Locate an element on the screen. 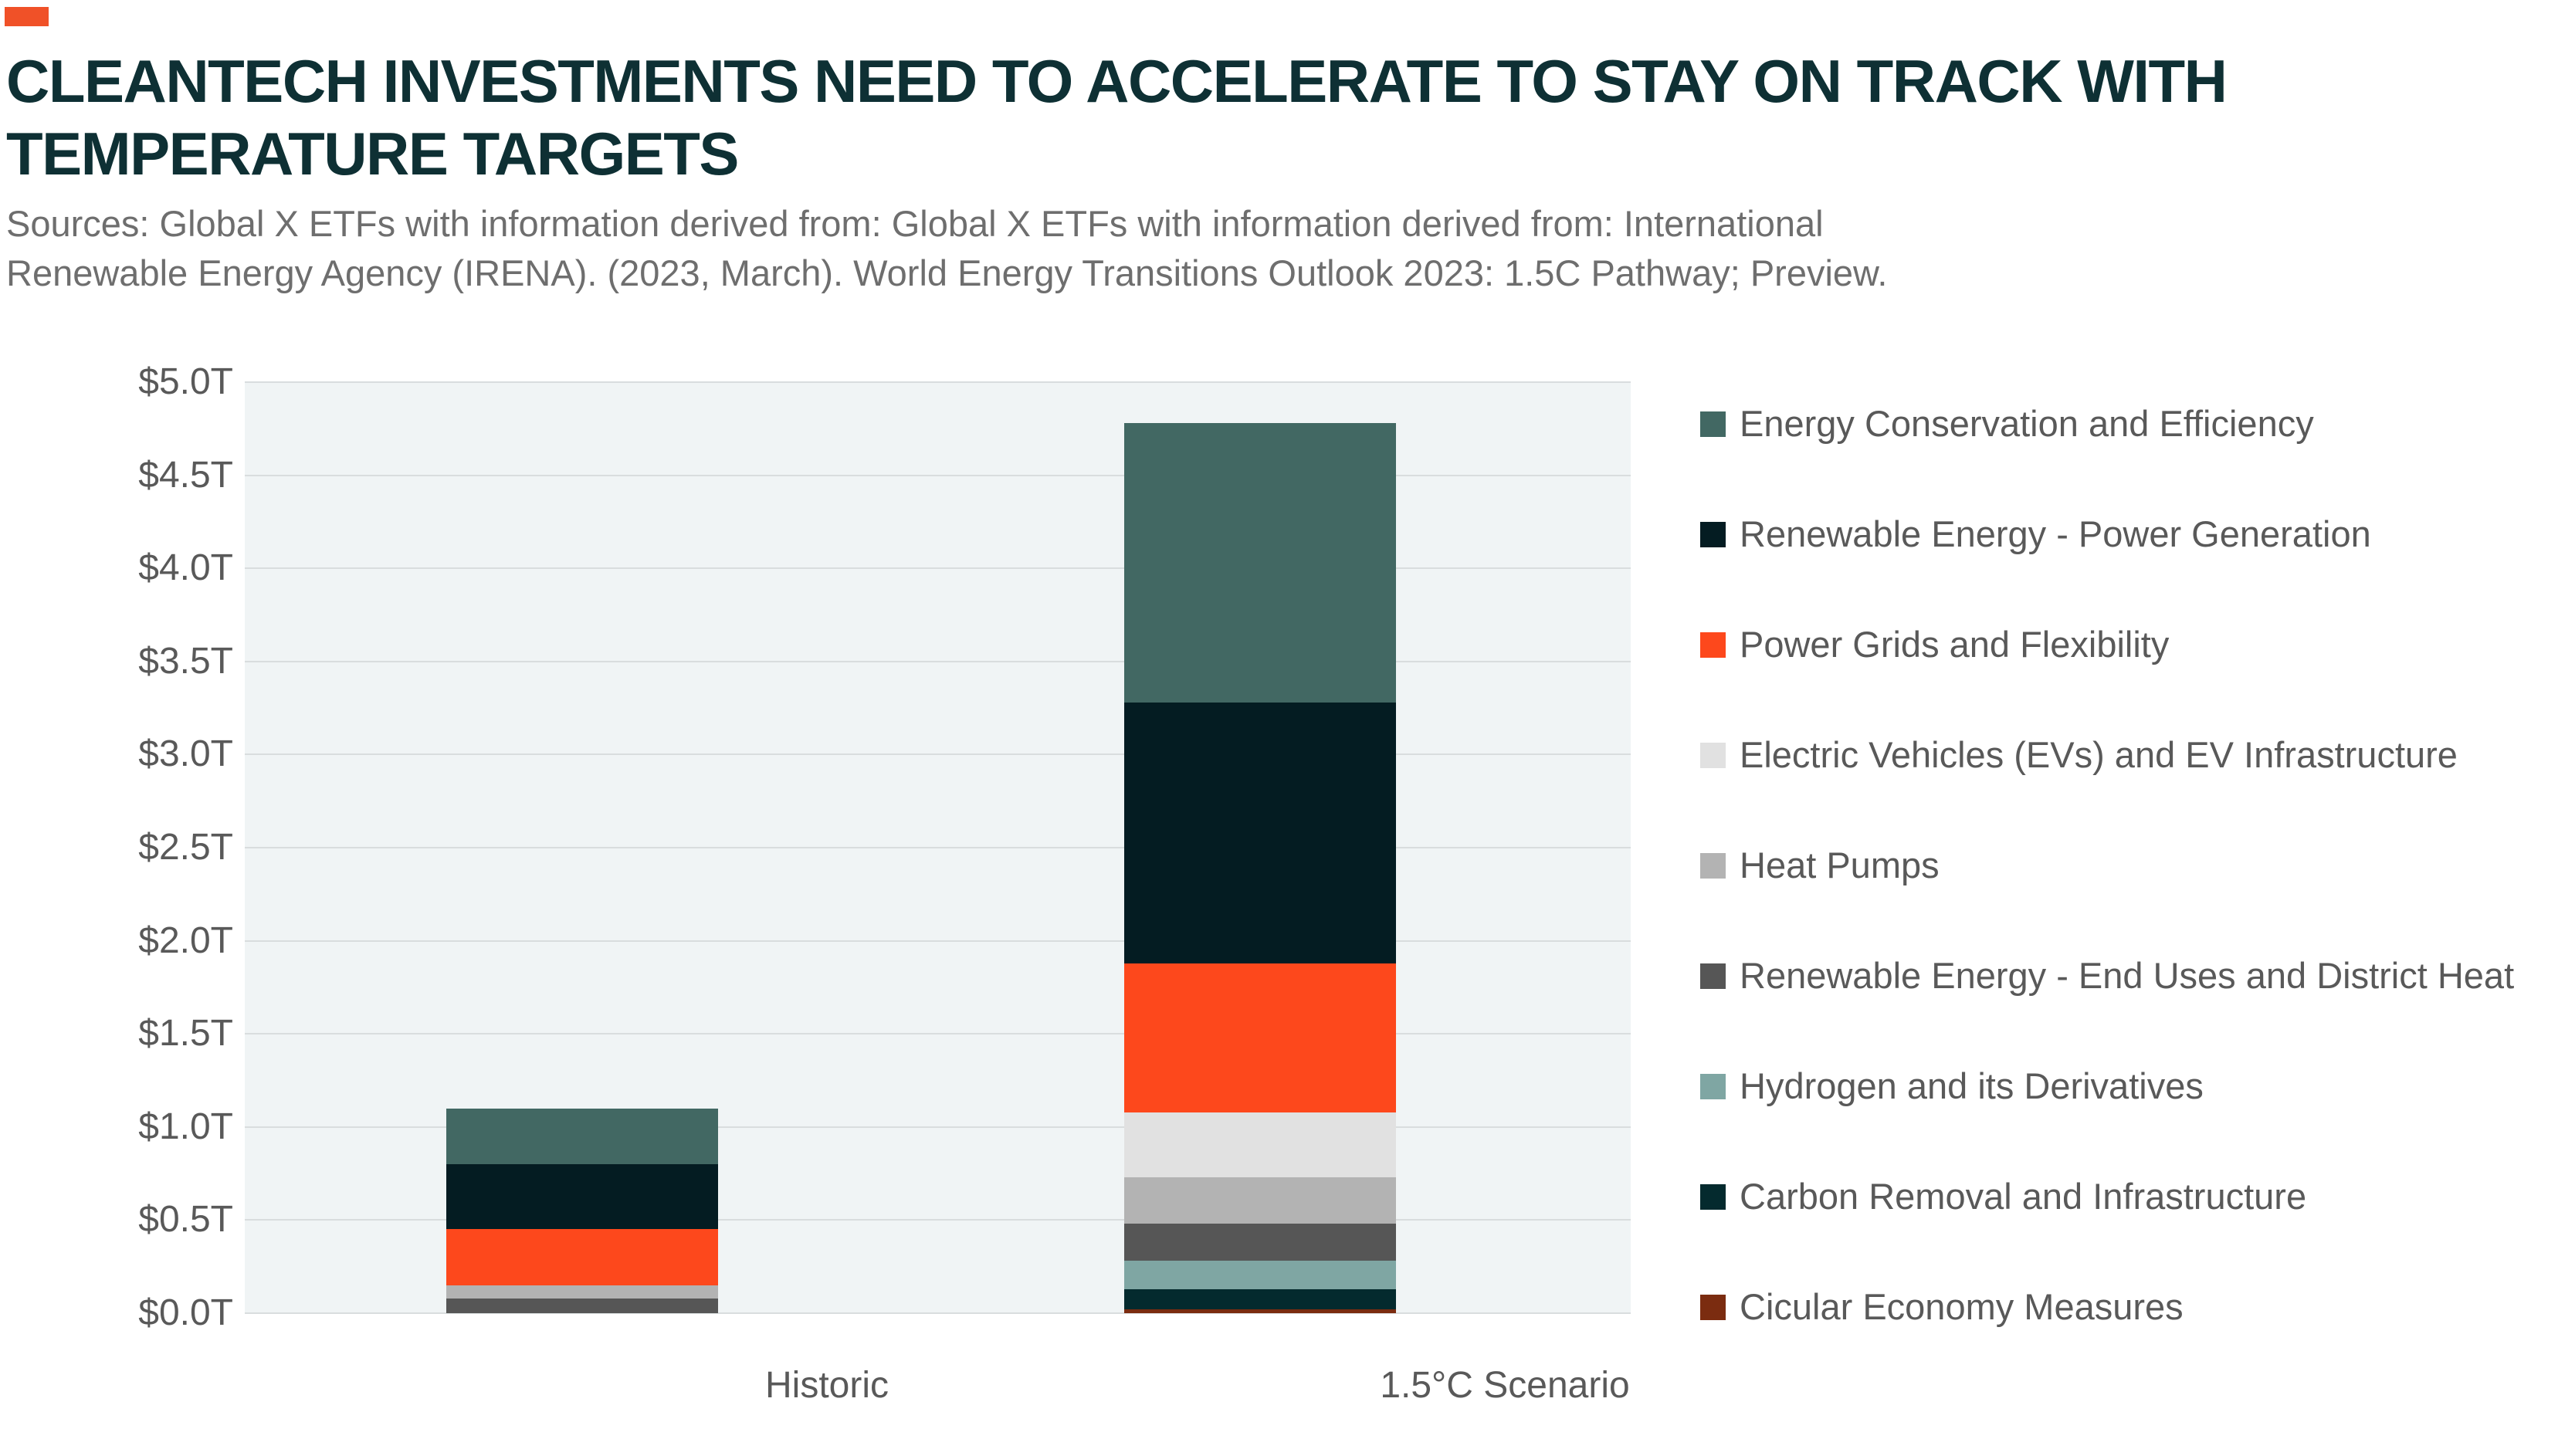  gridline-$1.5T is located at coordinates (938, 1034).